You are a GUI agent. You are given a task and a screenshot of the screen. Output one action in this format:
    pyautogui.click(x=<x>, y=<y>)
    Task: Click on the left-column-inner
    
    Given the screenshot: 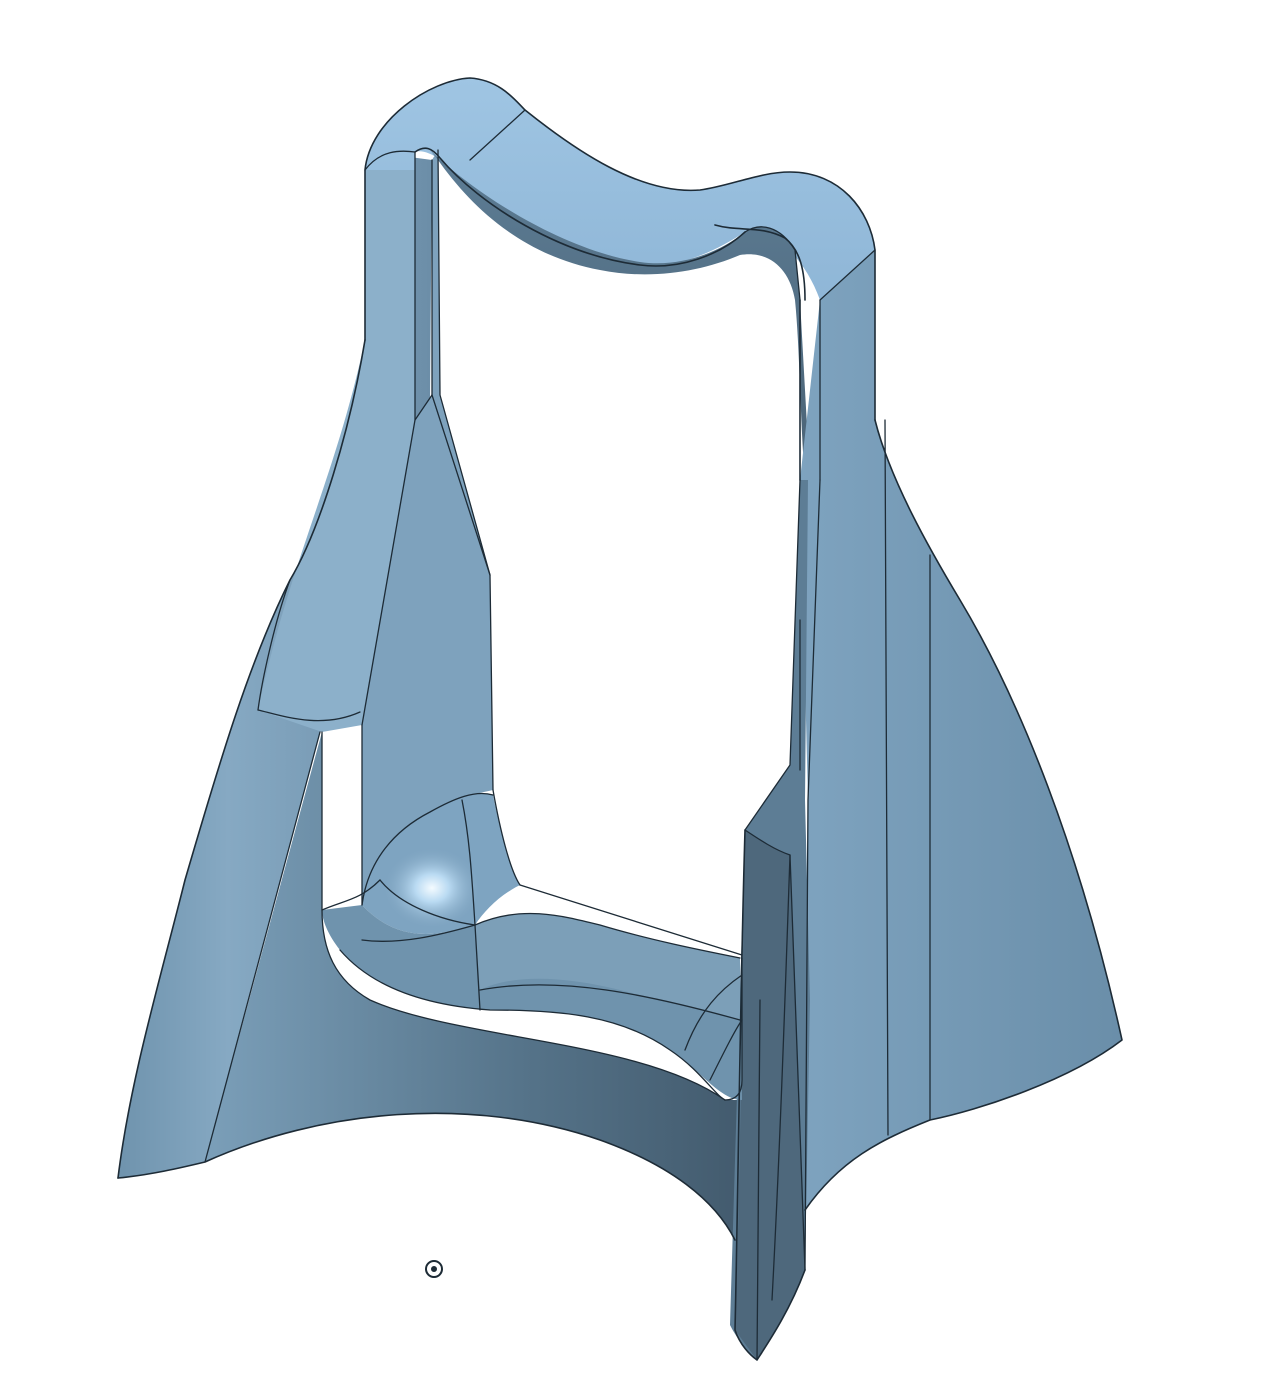 What is the action you would take?
    pyautogui.click(x=427, y=527)
    